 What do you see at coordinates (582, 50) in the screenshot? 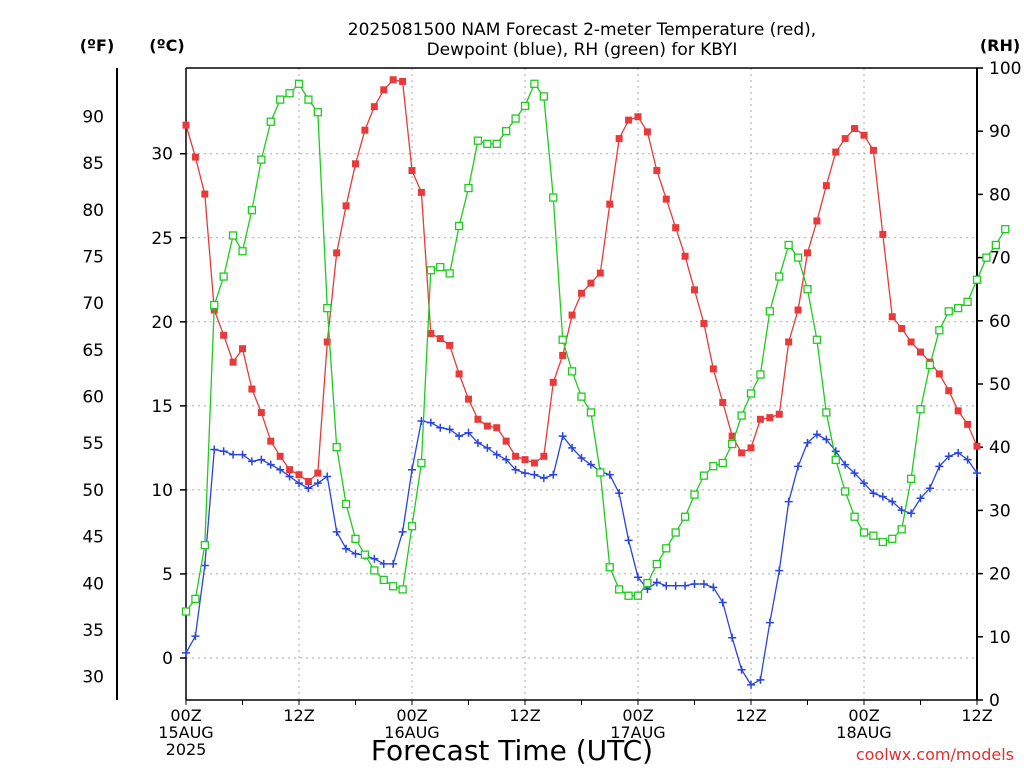
I see `chart-title-line-2: Dewpoint (blue), RH (green) for KBYI` at bounding box center [582, 50].